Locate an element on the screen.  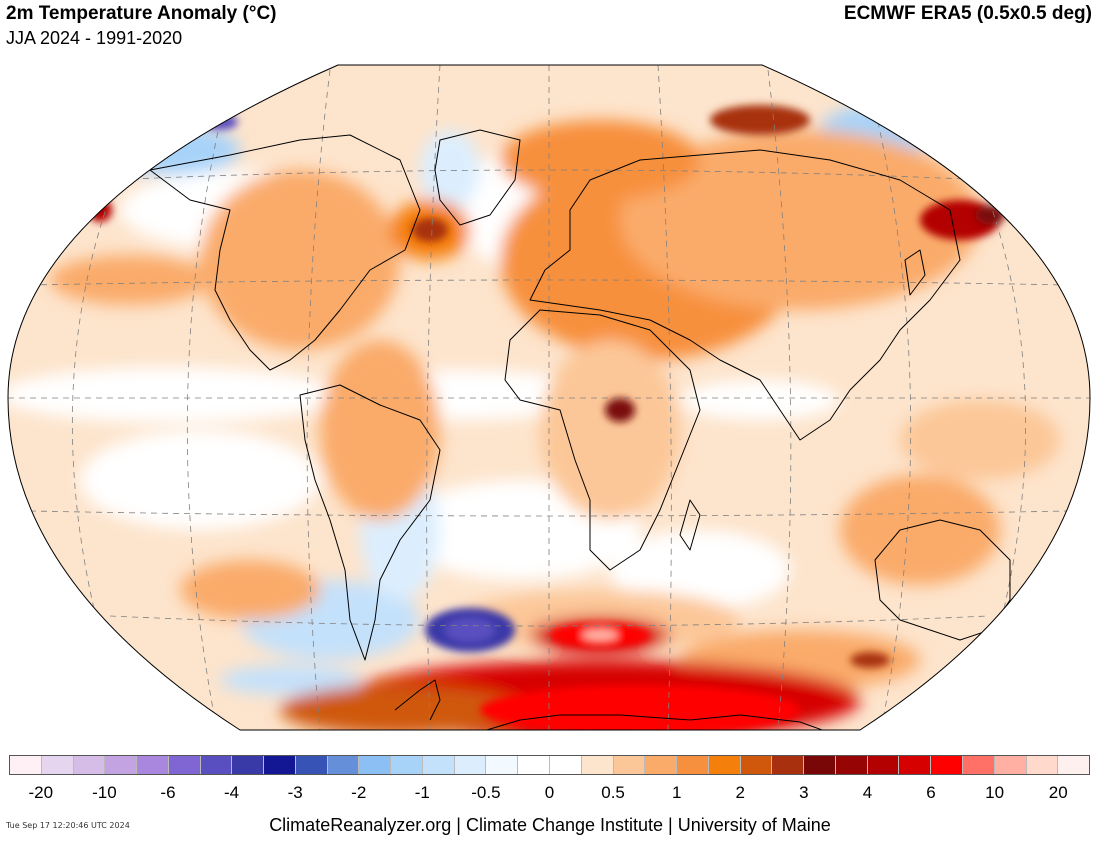
map-title: 2m Temperature Anomaly (°C) is located at coordinates (141, 13).